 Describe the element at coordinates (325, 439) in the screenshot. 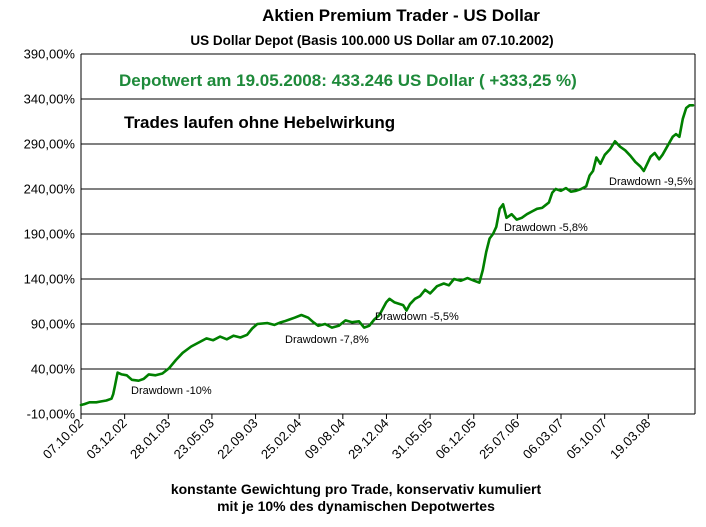

I see `x-tick-label: 09.08.04` at that location.